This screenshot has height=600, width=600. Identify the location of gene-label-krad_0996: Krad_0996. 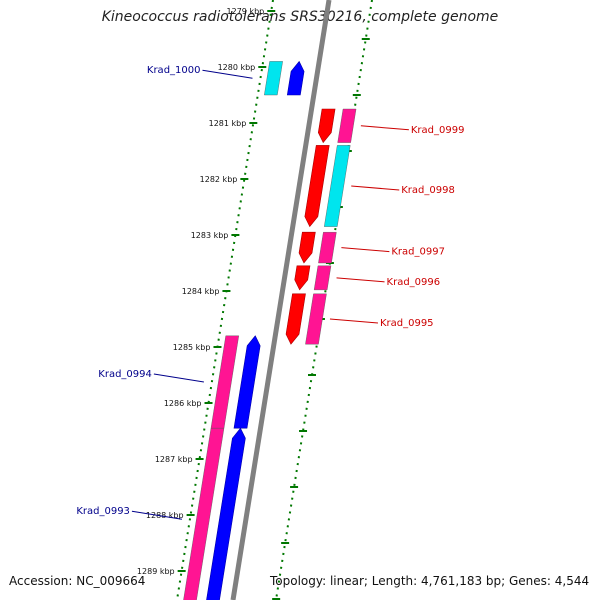
(414, 282).